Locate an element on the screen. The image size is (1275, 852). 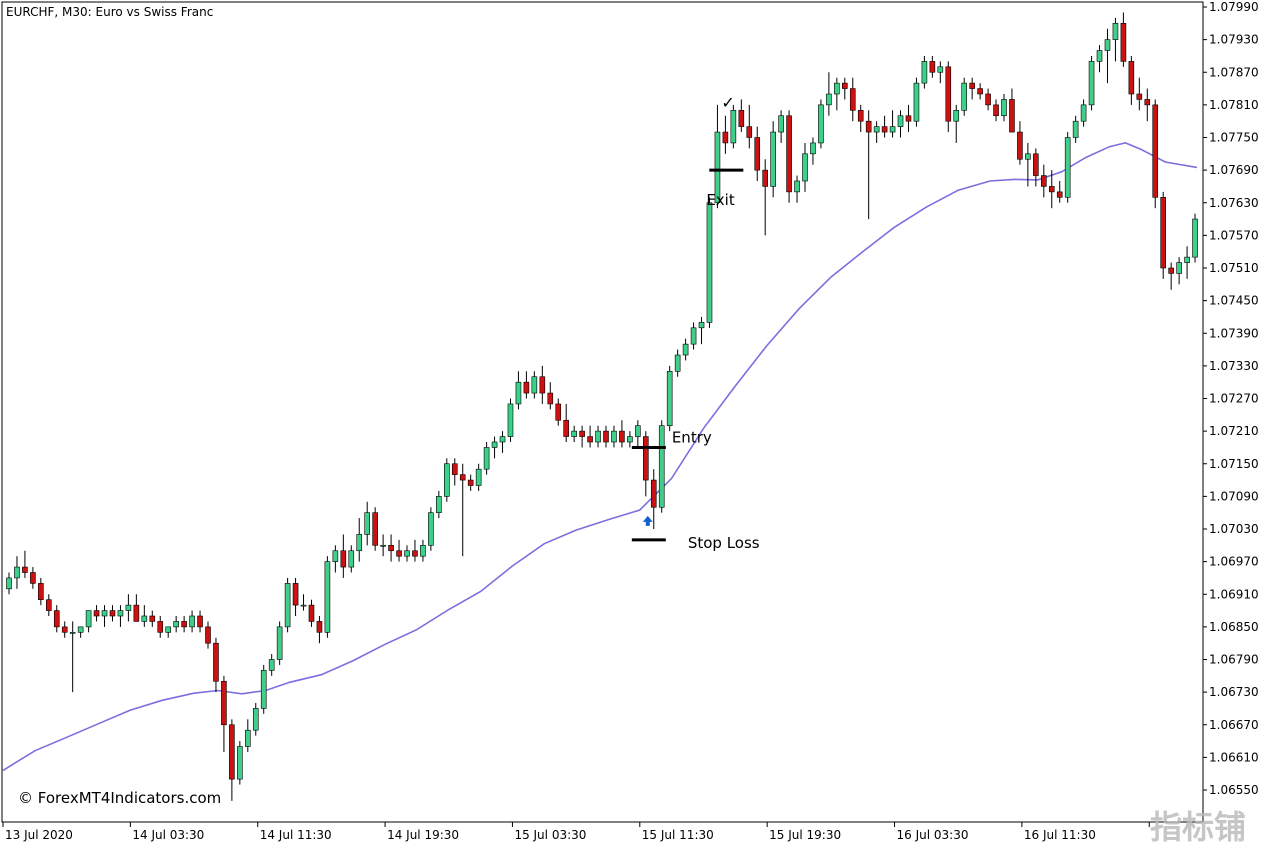
y-axis-tick-label: 1.07090 is located at coordinates (1234, 496).